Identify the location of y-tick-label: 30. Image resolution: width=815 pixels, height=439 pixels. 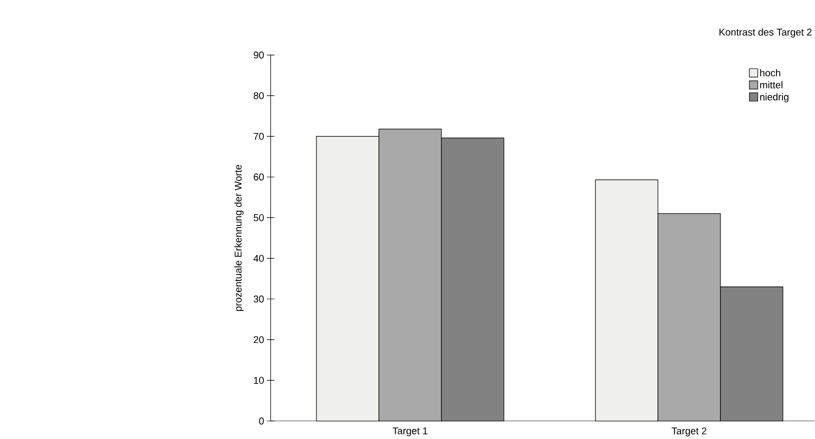
(259, 299).